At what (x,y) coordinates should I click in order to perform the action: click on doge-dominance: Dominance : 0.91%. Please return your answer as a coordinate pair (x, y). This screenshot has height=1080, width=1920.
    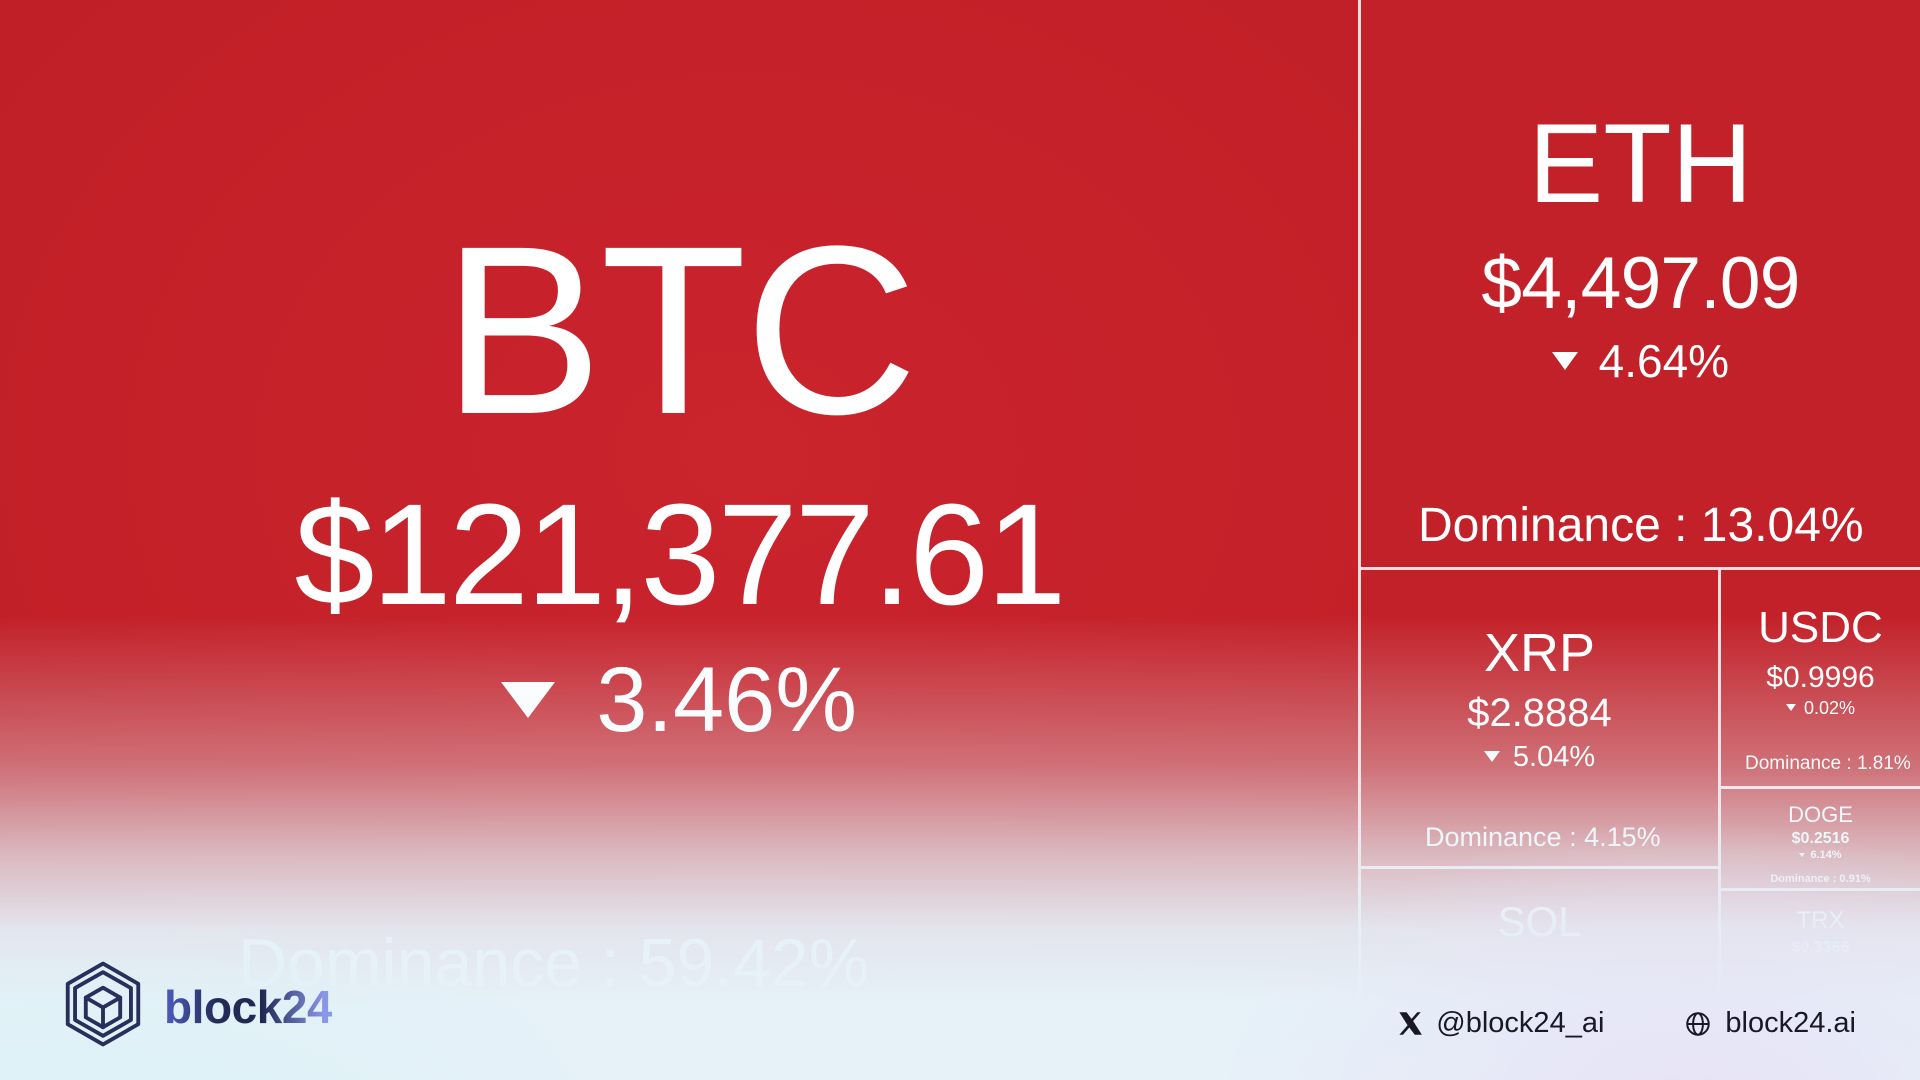
    Looking at the image, I should click on (1820, 879).